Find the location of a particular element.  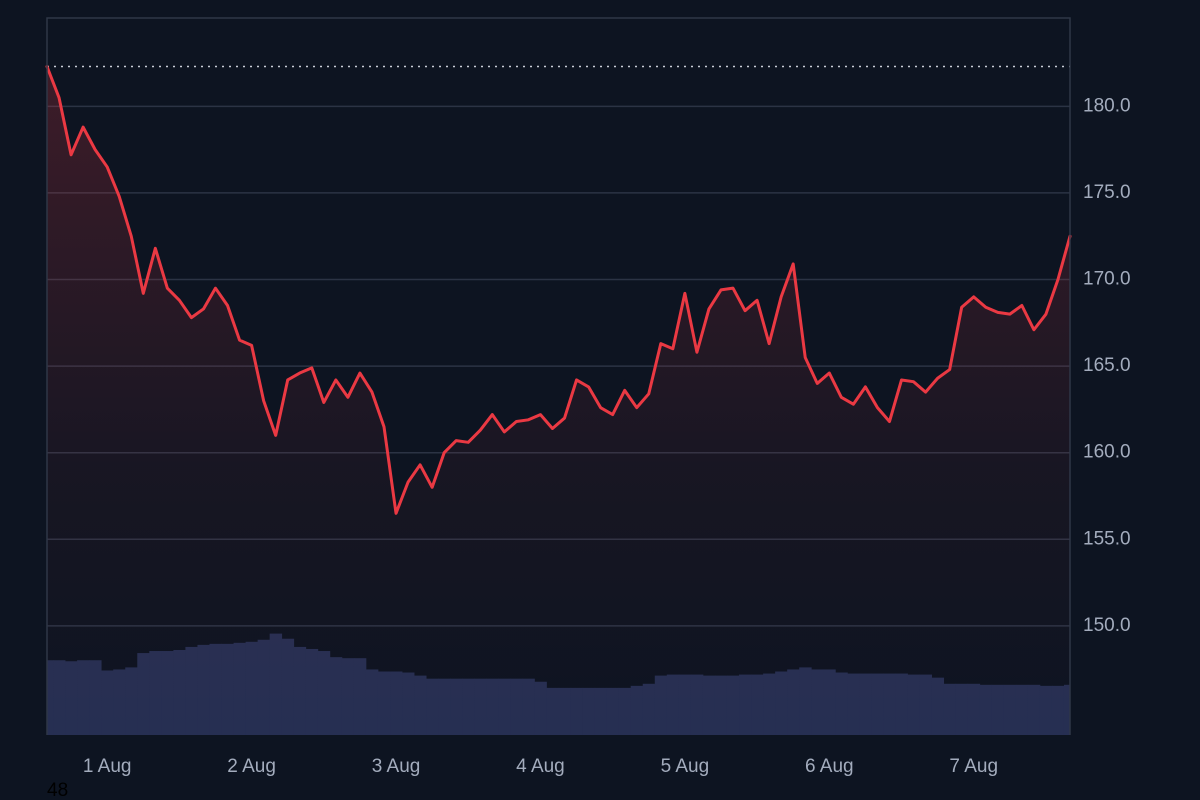

y-tick-label: 155.0 is located at coordinates (1107, 538).